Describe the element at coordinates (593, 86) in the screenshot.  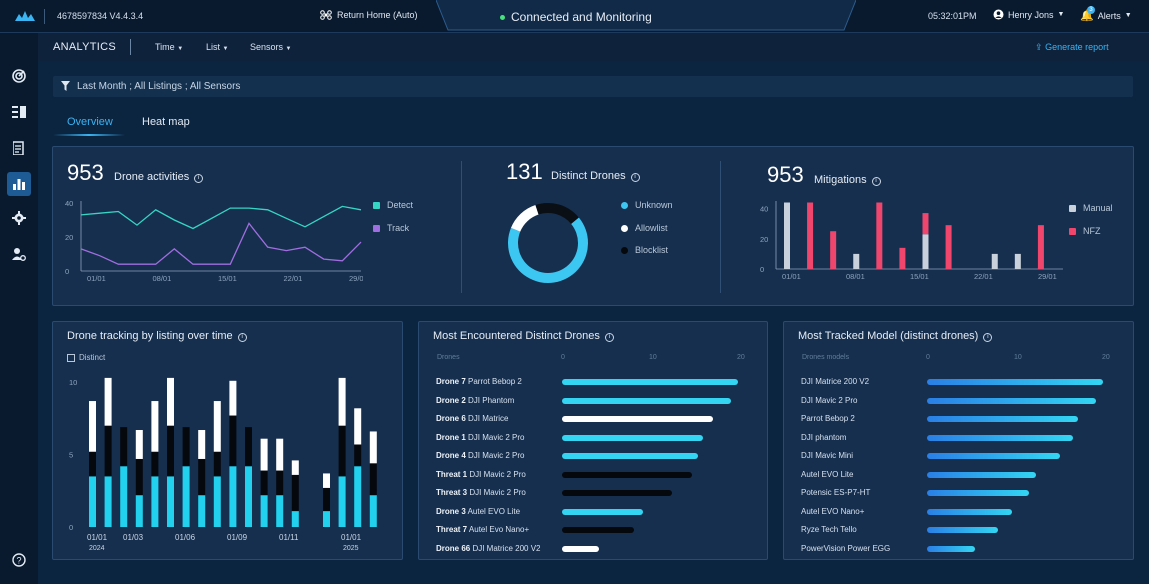
I see `filter-bar: Last Month ; All Listings ; All Sensors` at that location.